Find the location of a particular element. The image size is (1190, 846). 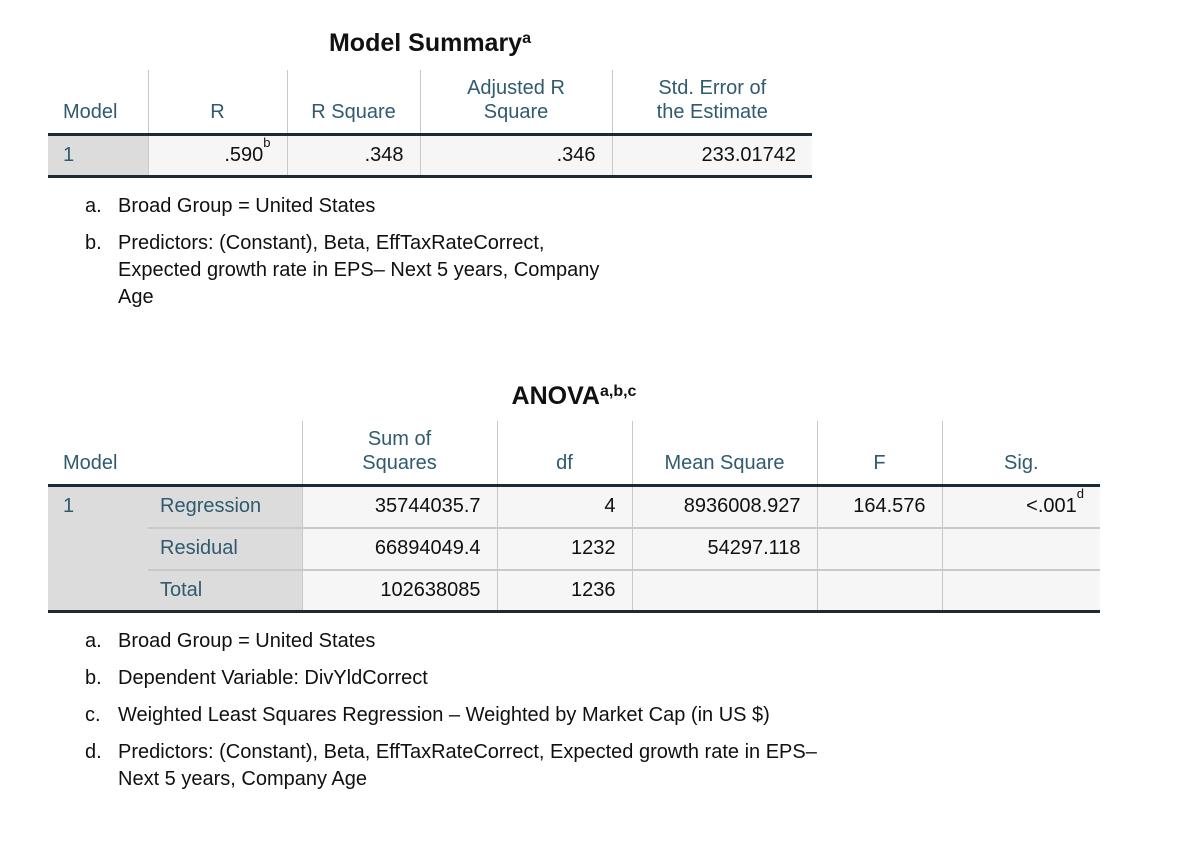

cell-std-error-value: 233.01742 is located at coordinates (711, 155).